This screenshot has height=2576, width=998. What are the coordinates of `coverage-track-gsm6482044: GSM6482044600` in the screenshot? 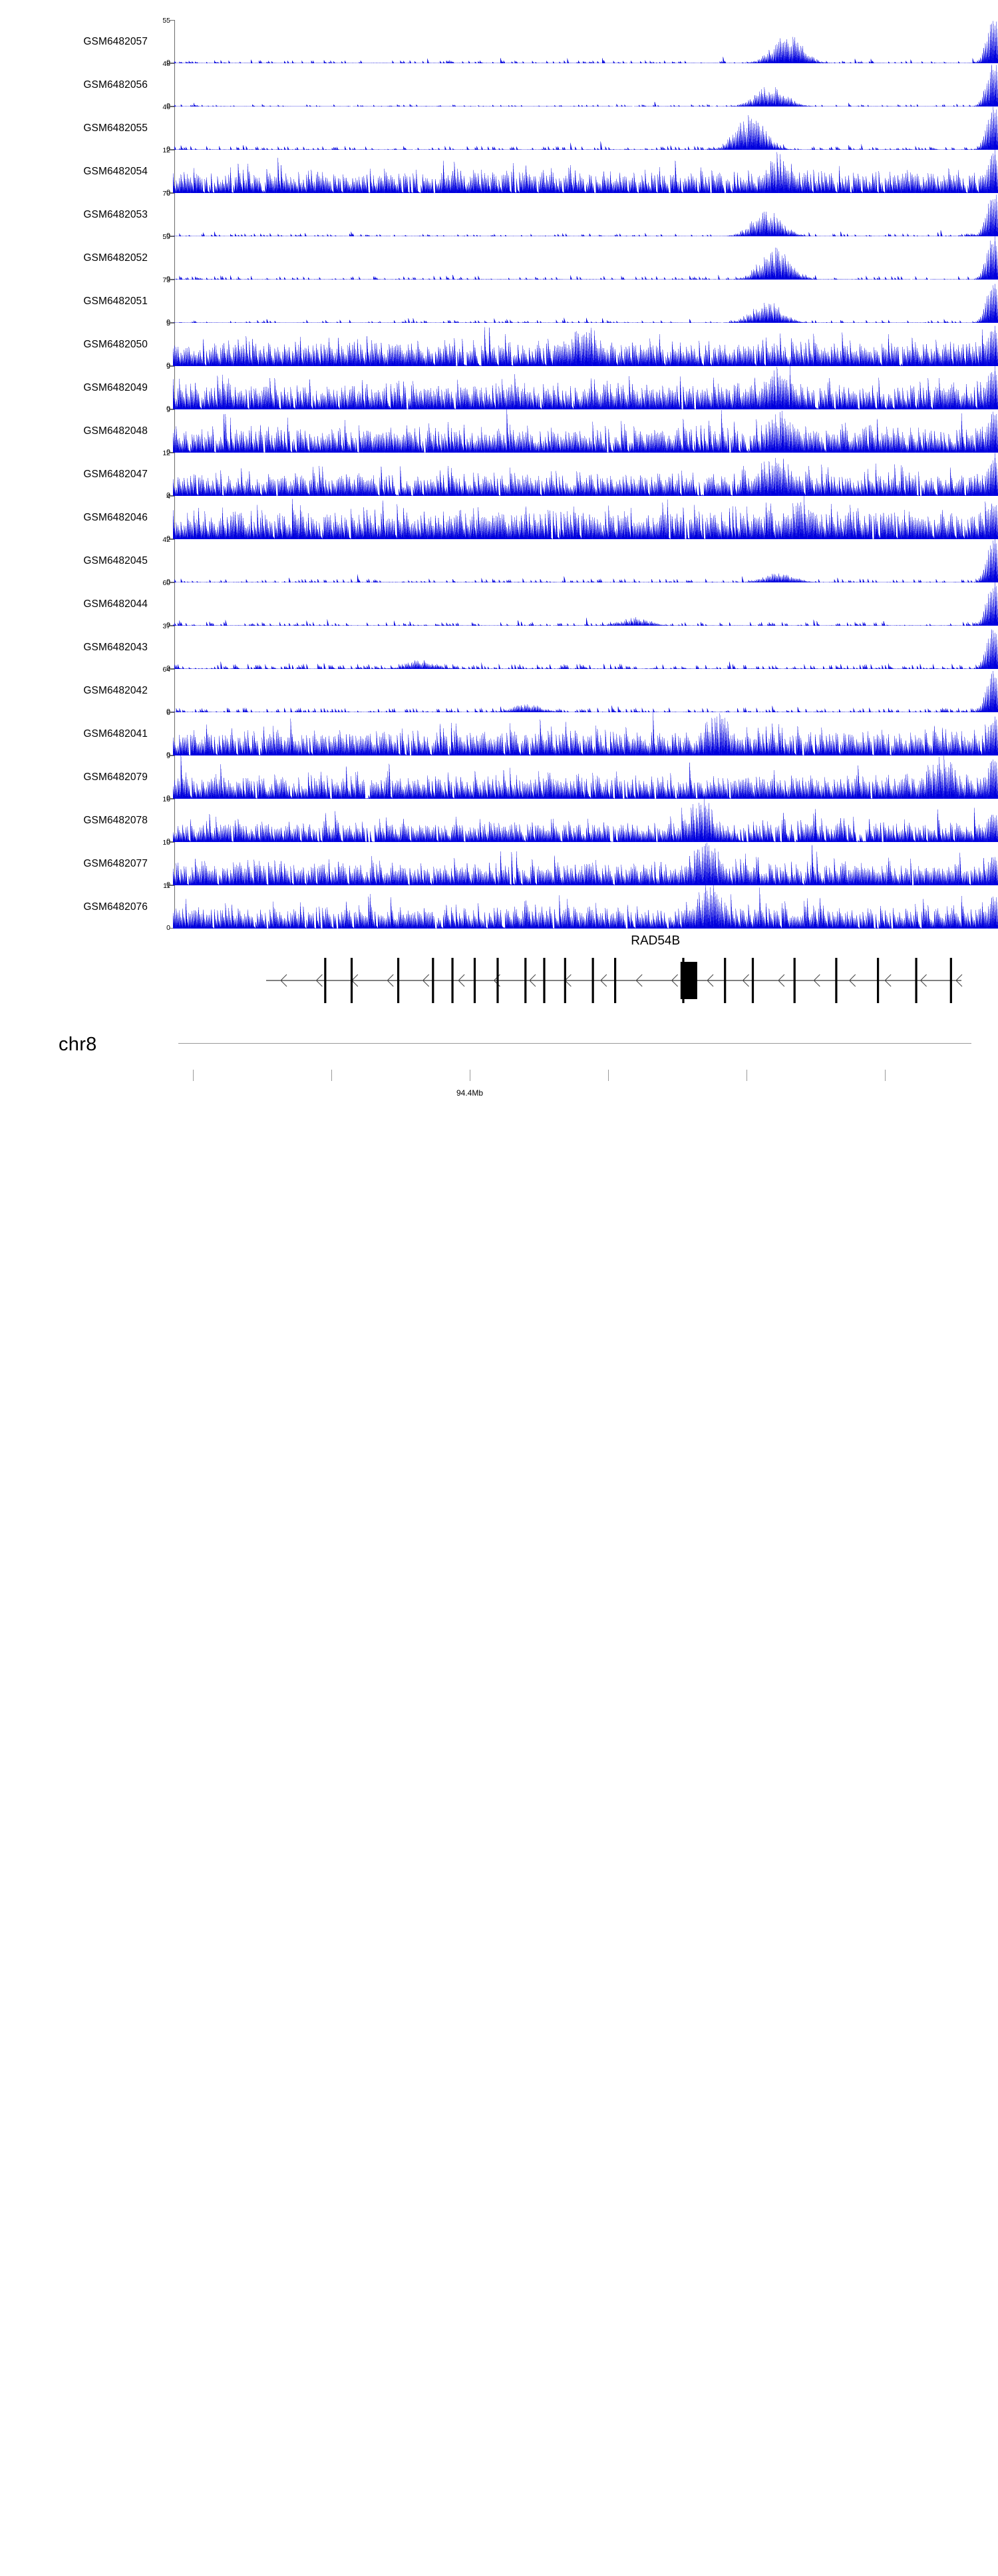 It's located at (499, 604).